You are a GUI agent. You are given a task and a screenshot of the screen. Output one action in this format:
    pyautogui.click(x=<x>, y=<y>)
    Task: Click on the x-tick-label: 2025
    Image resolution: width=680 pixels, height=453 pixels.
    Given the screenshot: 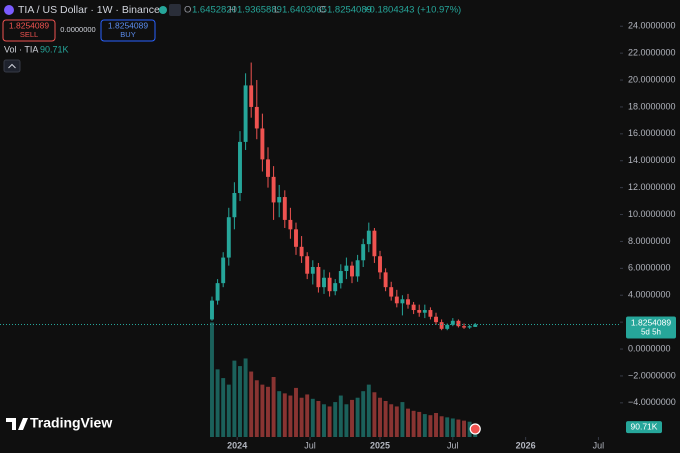 What is the action you would take?
    pyautogui.click(x=380, y=445)
    